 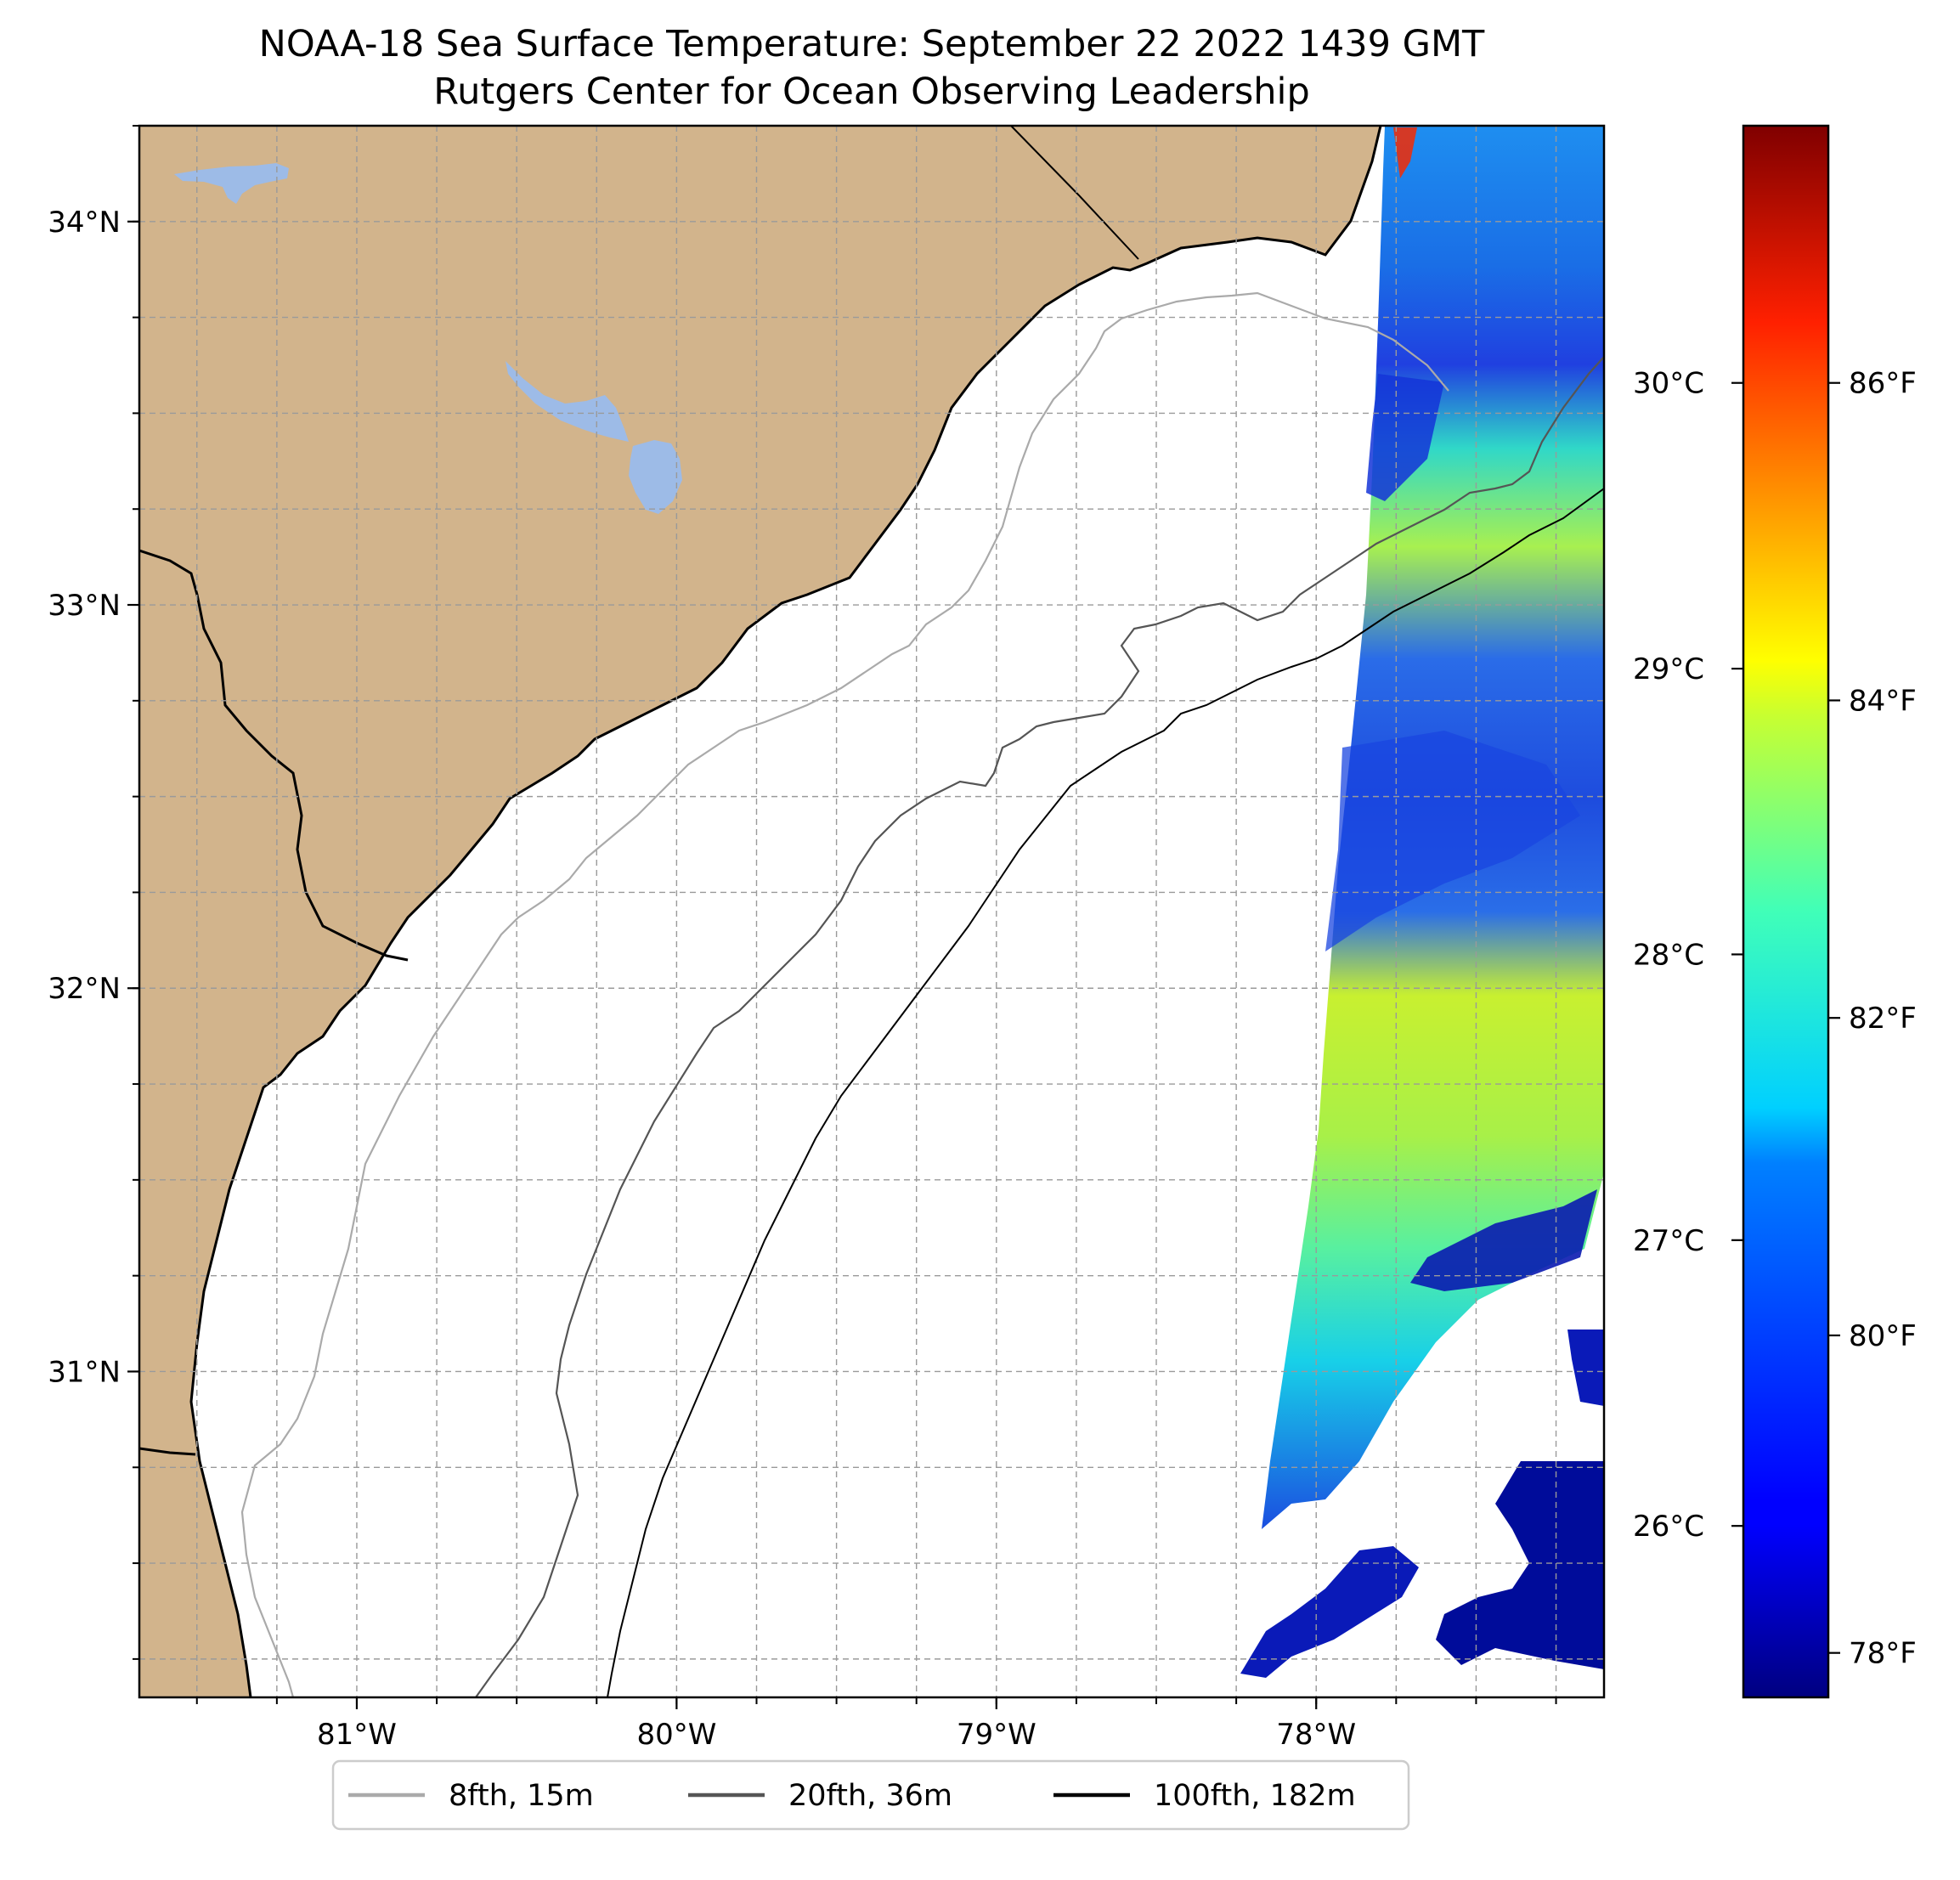 What do you see at coordinates (1329, 1612) in the screenshot?
I see `sst-cold-fragment-s` at bounding box center [1329, 1612].